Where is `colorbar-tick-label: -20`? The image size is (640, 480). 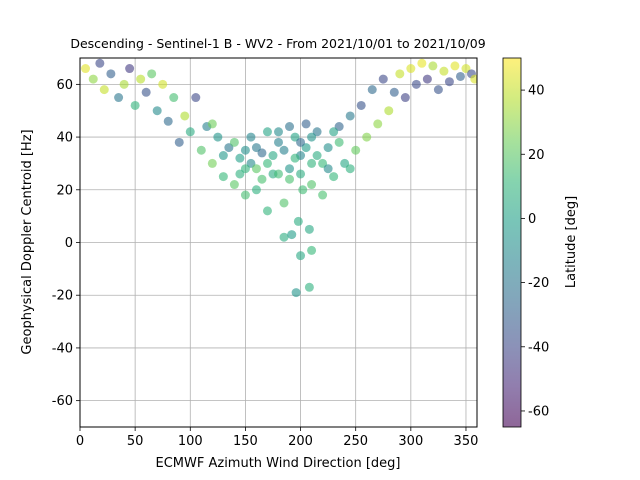 colorbar-tick-label: -20 is located at coordinates (538, 283).